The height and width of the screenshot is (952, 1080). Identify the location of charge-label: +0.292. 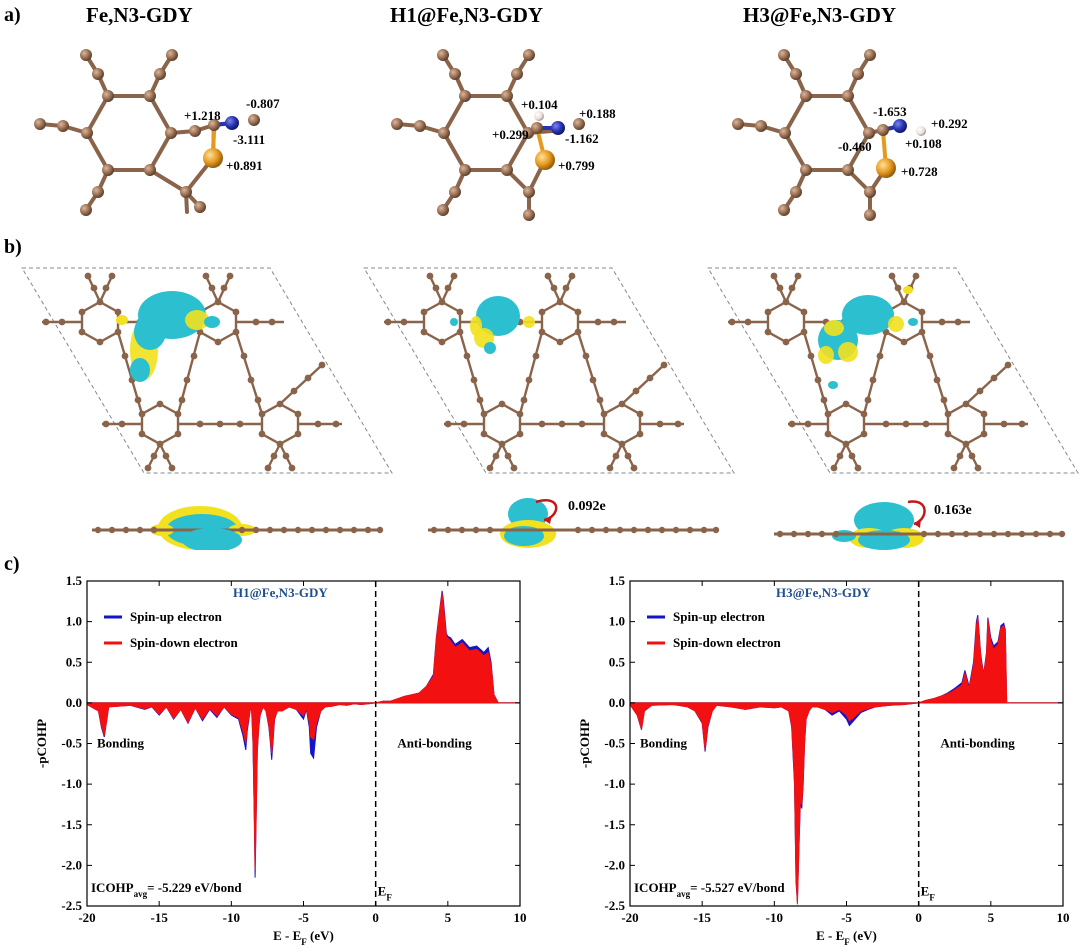
(949, 123).